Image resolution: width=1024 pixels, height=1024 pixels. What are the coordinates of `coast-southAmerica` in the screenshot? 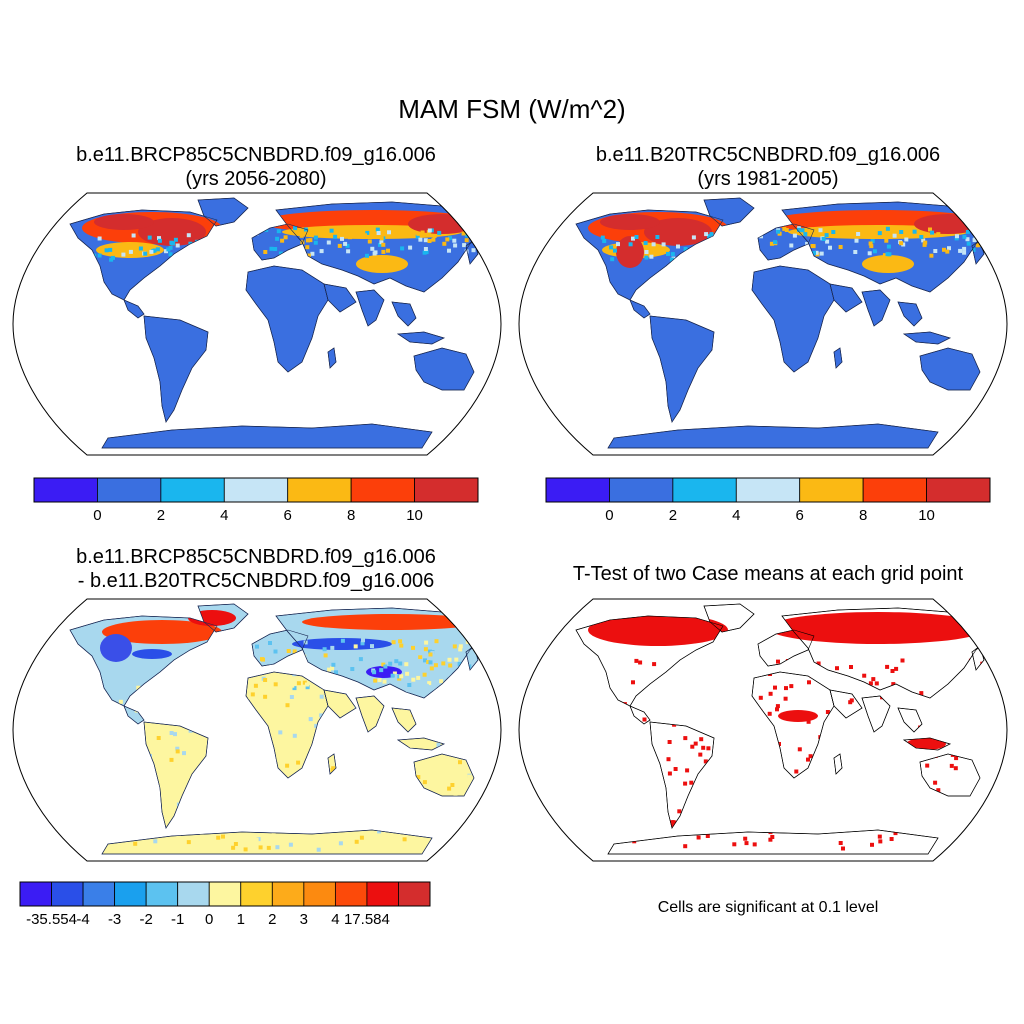 It's located at (176, 775).